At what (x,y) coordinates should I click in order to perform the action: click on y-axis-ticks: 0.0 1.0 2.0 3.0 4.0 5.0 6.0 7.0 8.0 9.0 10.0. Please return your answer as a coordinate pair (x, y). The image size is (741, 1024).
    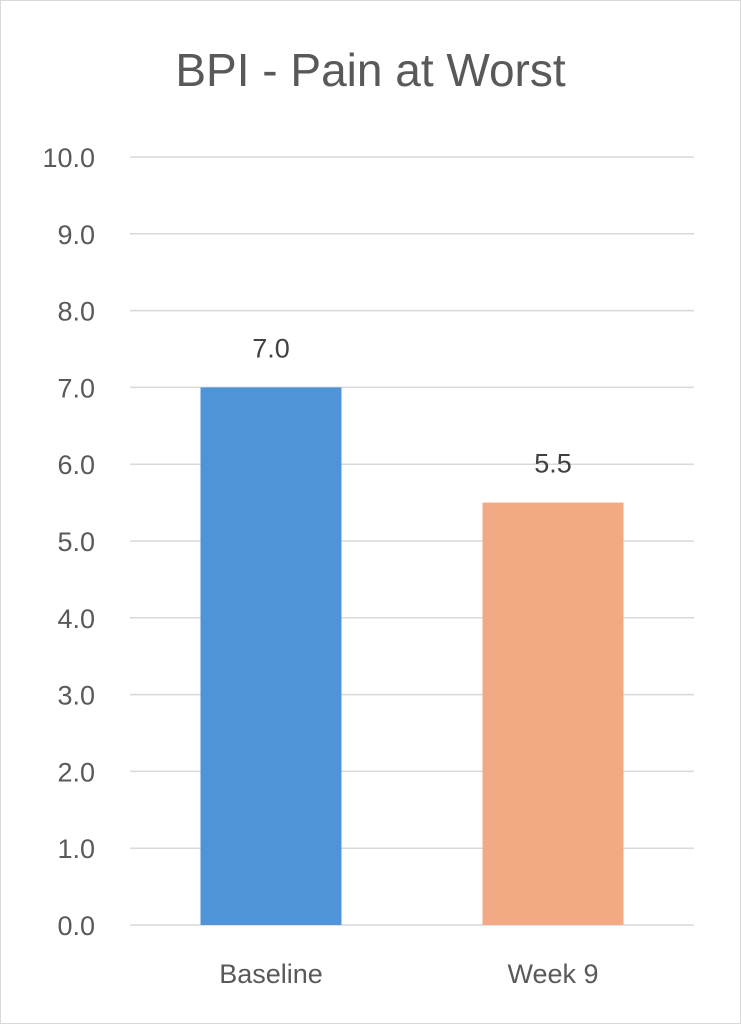
    Looking at the image, I should click on (68, 542).